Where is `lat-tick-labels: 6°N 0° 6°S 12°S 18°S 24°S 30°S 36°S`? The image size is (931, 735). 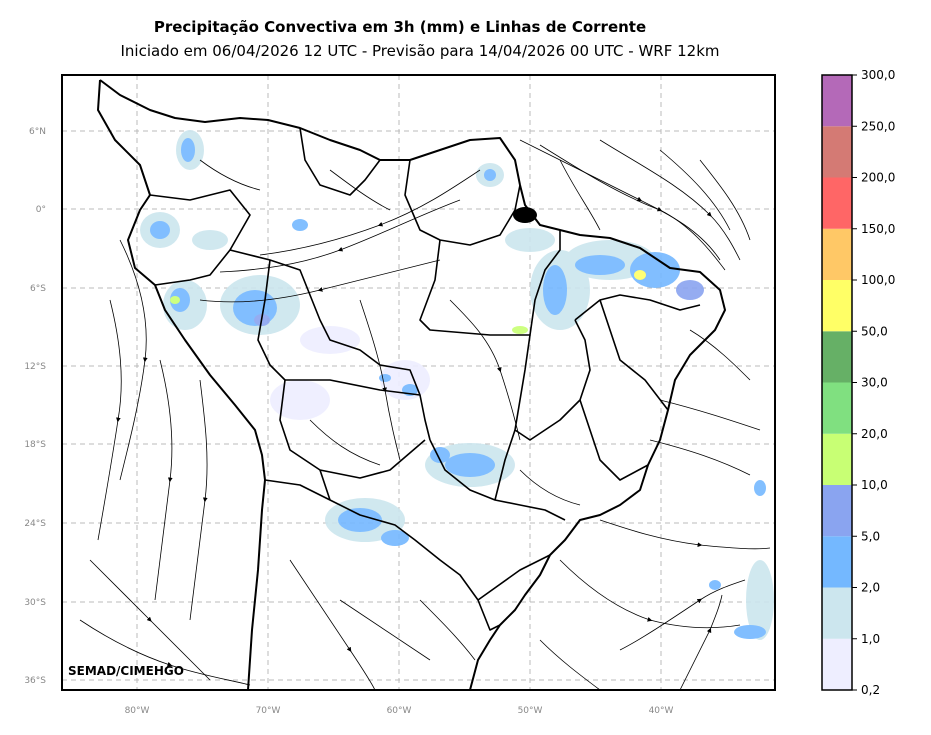 lat-tick-labels: 6°N 0° 6°S 12°S 18°S 24°S 30°S 36°S is located at coordinates (35, 406).